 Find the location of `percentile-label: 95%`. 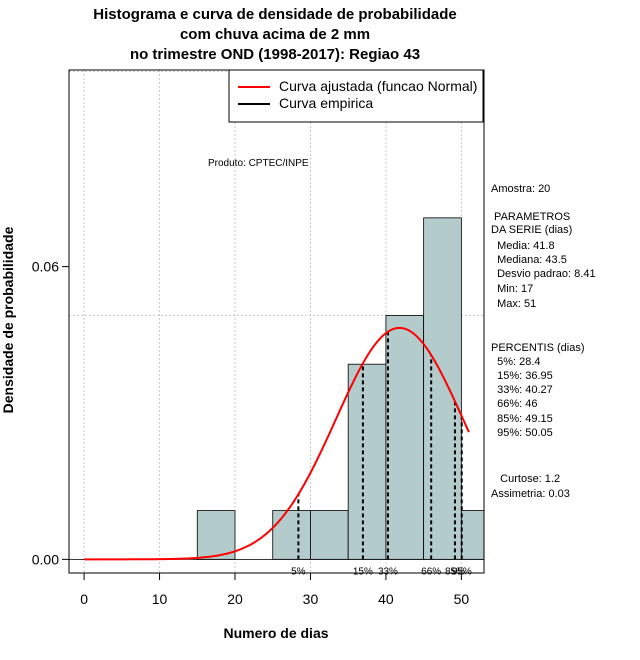

percentile-label: 95% is located at coordinates (462, 571).